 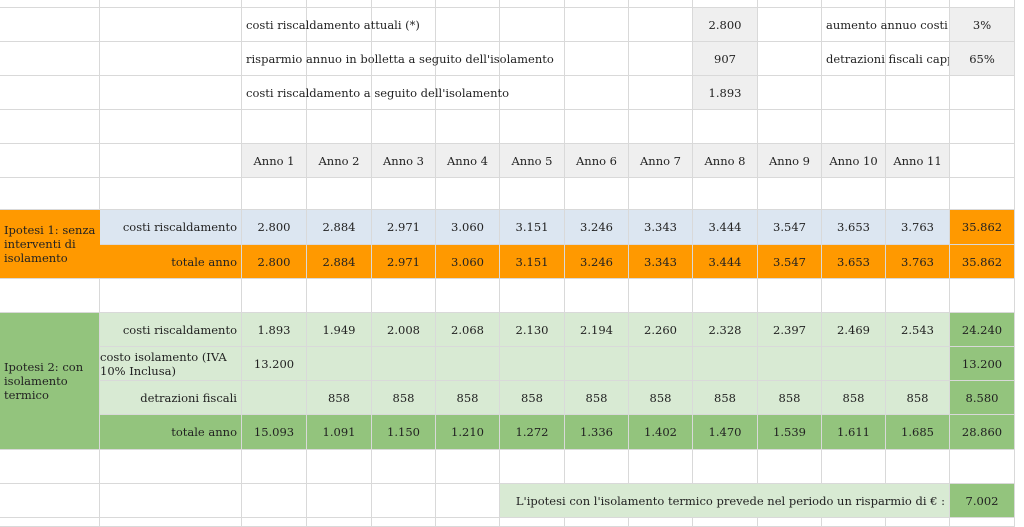 I want to click on ipotesi2-total: 8.580, so click(x=982, y=398).